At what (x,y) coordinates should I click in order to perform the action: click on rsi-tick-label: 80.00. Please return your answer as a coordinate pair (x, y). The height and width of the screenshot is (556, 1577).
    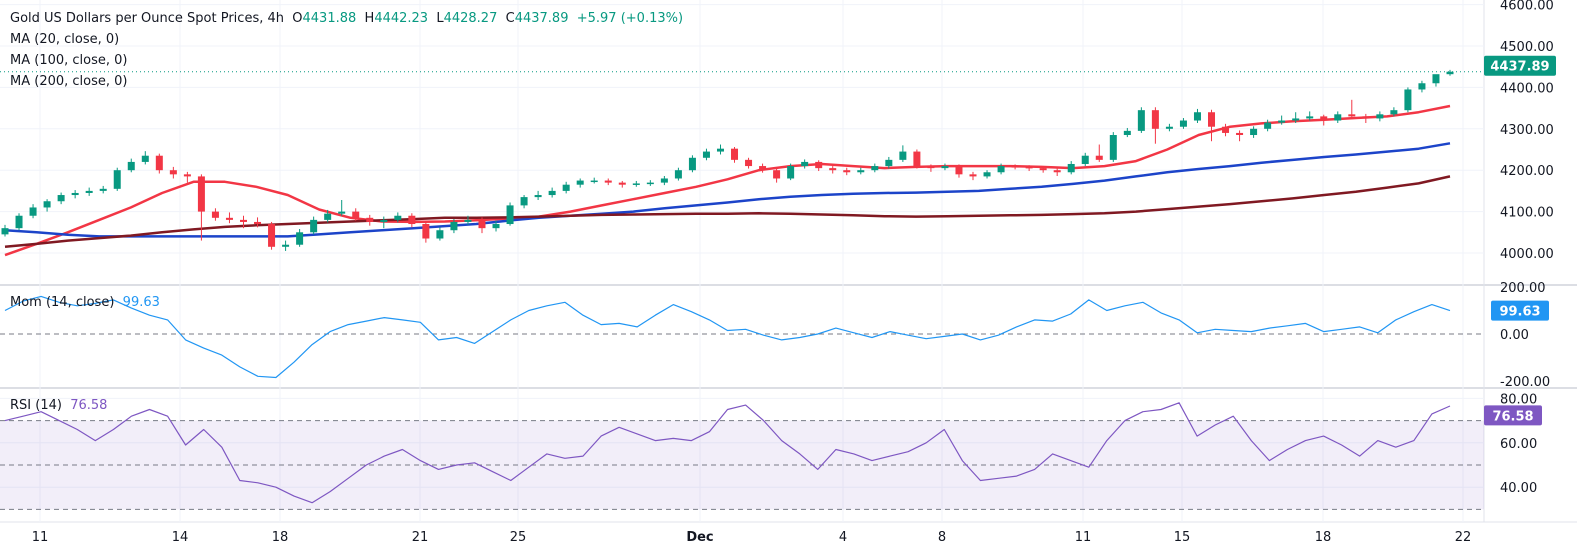
    Looking at the image, I should click on (1518, 399).